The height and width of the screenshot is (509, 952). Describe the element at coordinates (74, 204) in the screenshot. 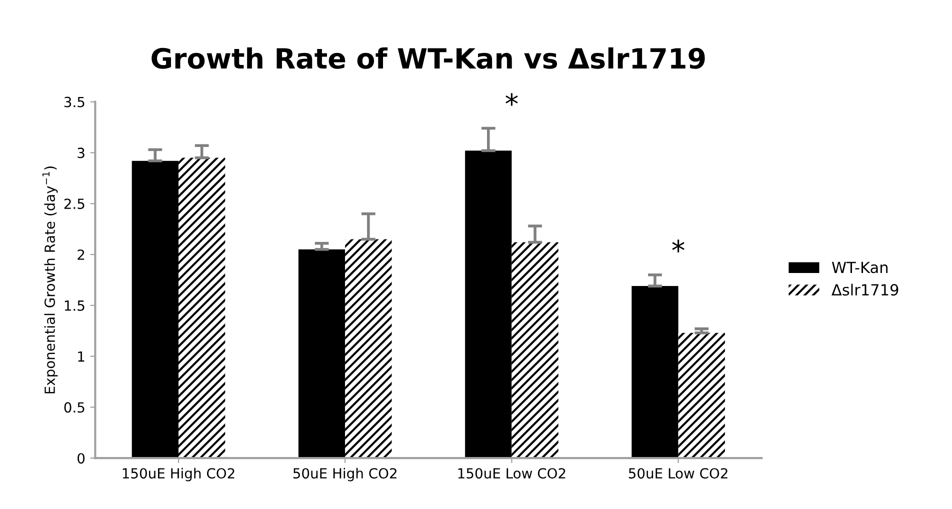

I see `y-tick-label: 2.5` at that location.